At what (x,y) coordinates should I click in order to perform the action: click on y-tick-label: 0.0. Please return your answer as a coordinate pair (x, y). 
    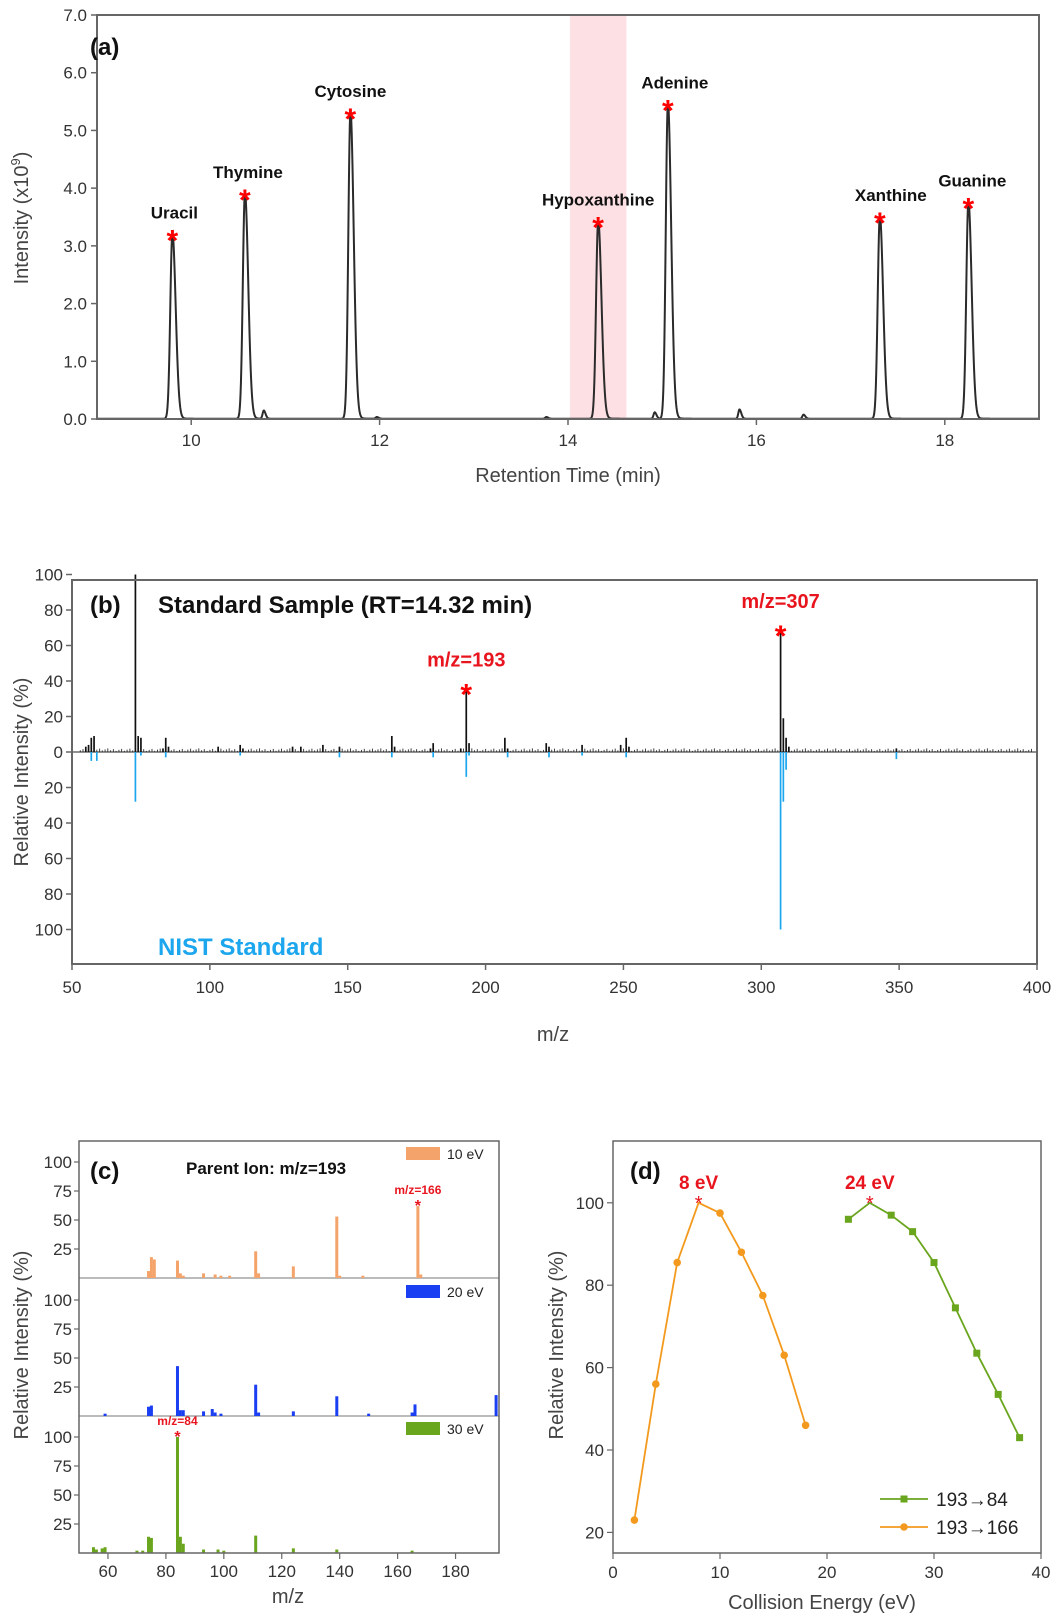
    Looking at the image, I should click on (75, 419).